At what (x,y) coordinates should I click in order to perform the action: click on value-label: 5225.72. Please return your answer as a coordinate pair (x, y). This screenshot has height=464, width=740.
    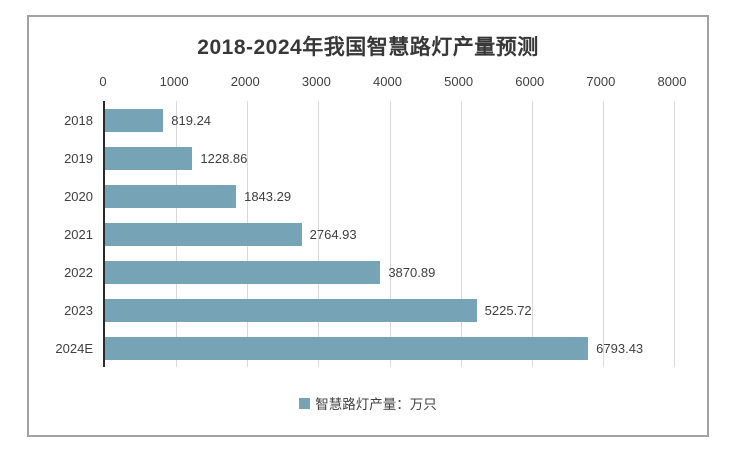
    Looking at the image, I should click on (508, 310).